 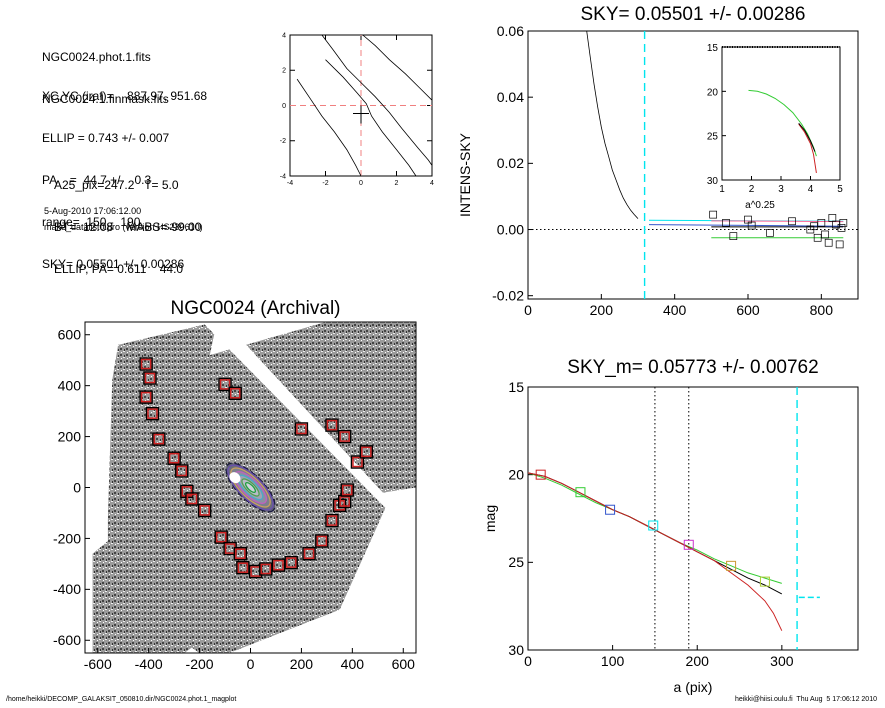 I want to click on galaxy-star-mask, so click(x=235, y=478).